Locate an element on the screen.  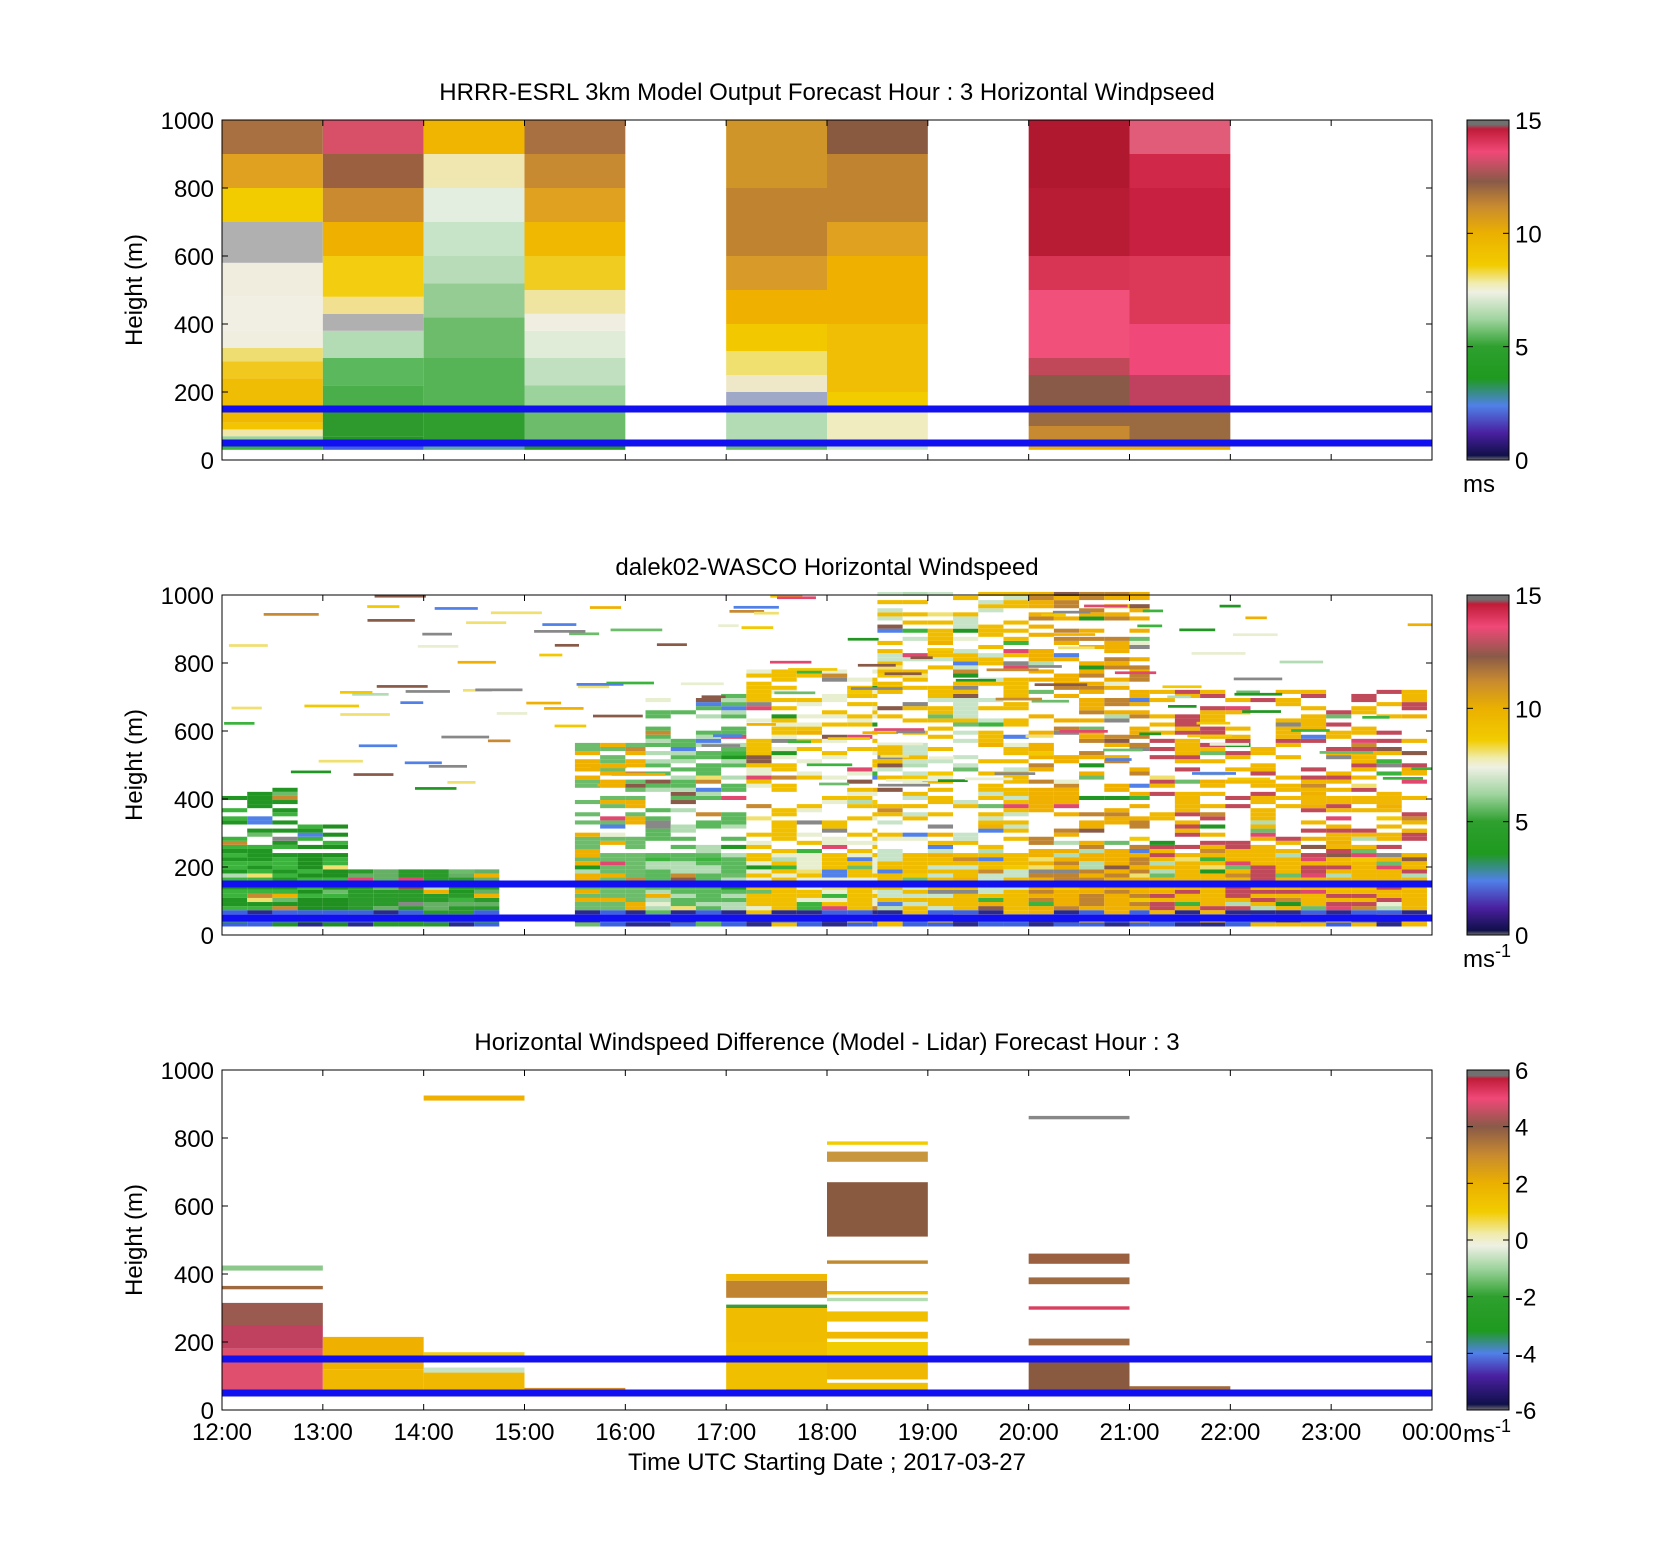
x-tick-label: 22:00 is located at coordinates (1230, 1432).